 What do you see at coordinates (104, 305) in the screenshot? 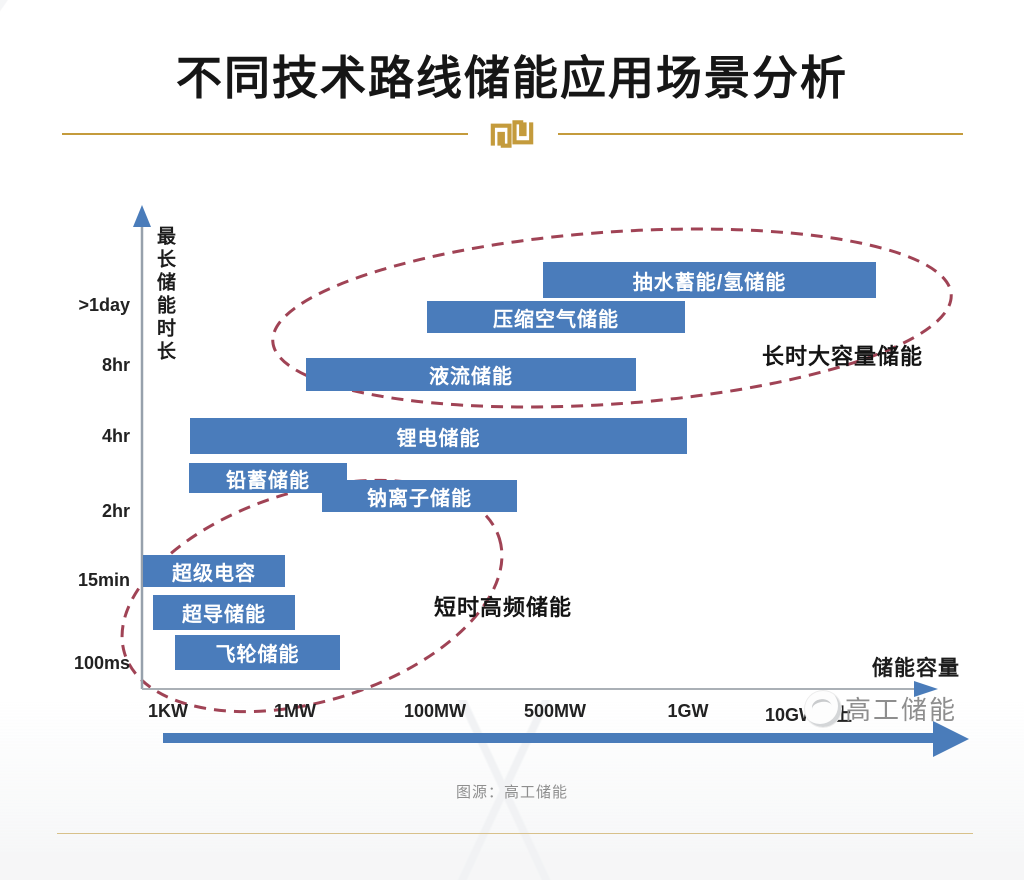
I see `y-tick-1day: >1day` at bounding box center [104, 305].